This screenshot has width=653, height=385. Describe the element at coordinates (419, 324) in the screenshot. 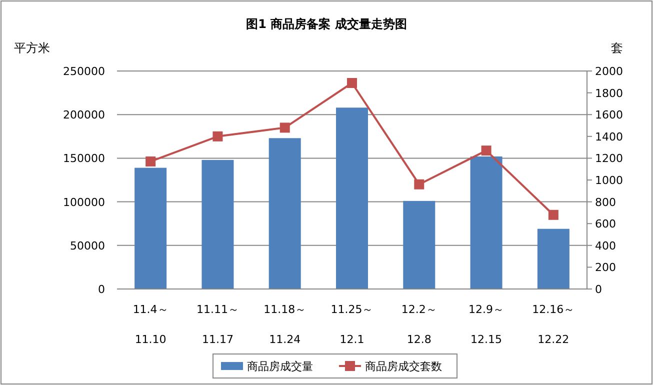

I see `category-label: 12.2～ 12.8` at that location.